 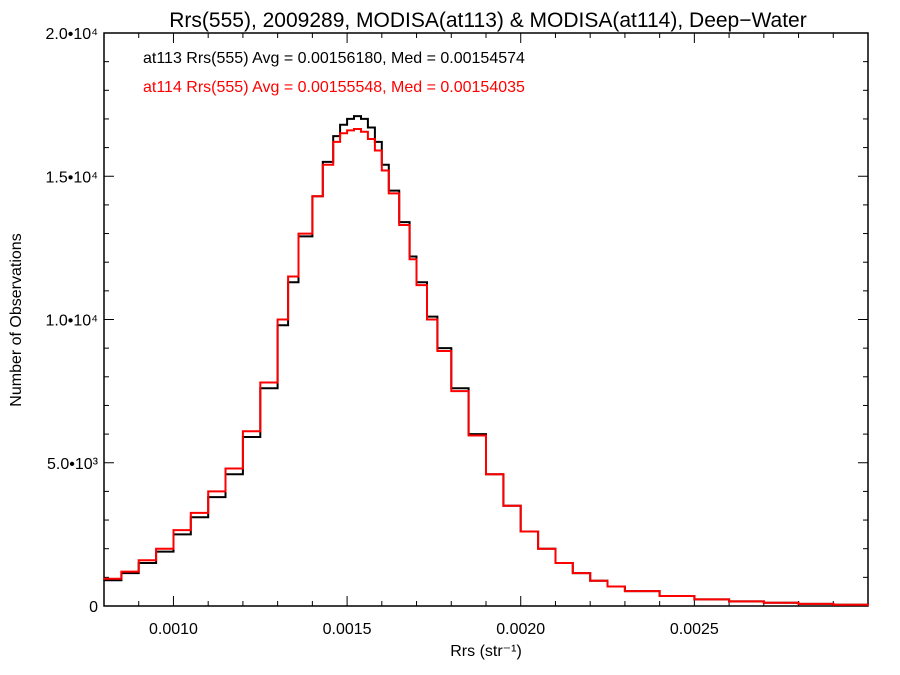 I want to click on x-tick-label: 0.0020, so click(x=520, y=629).